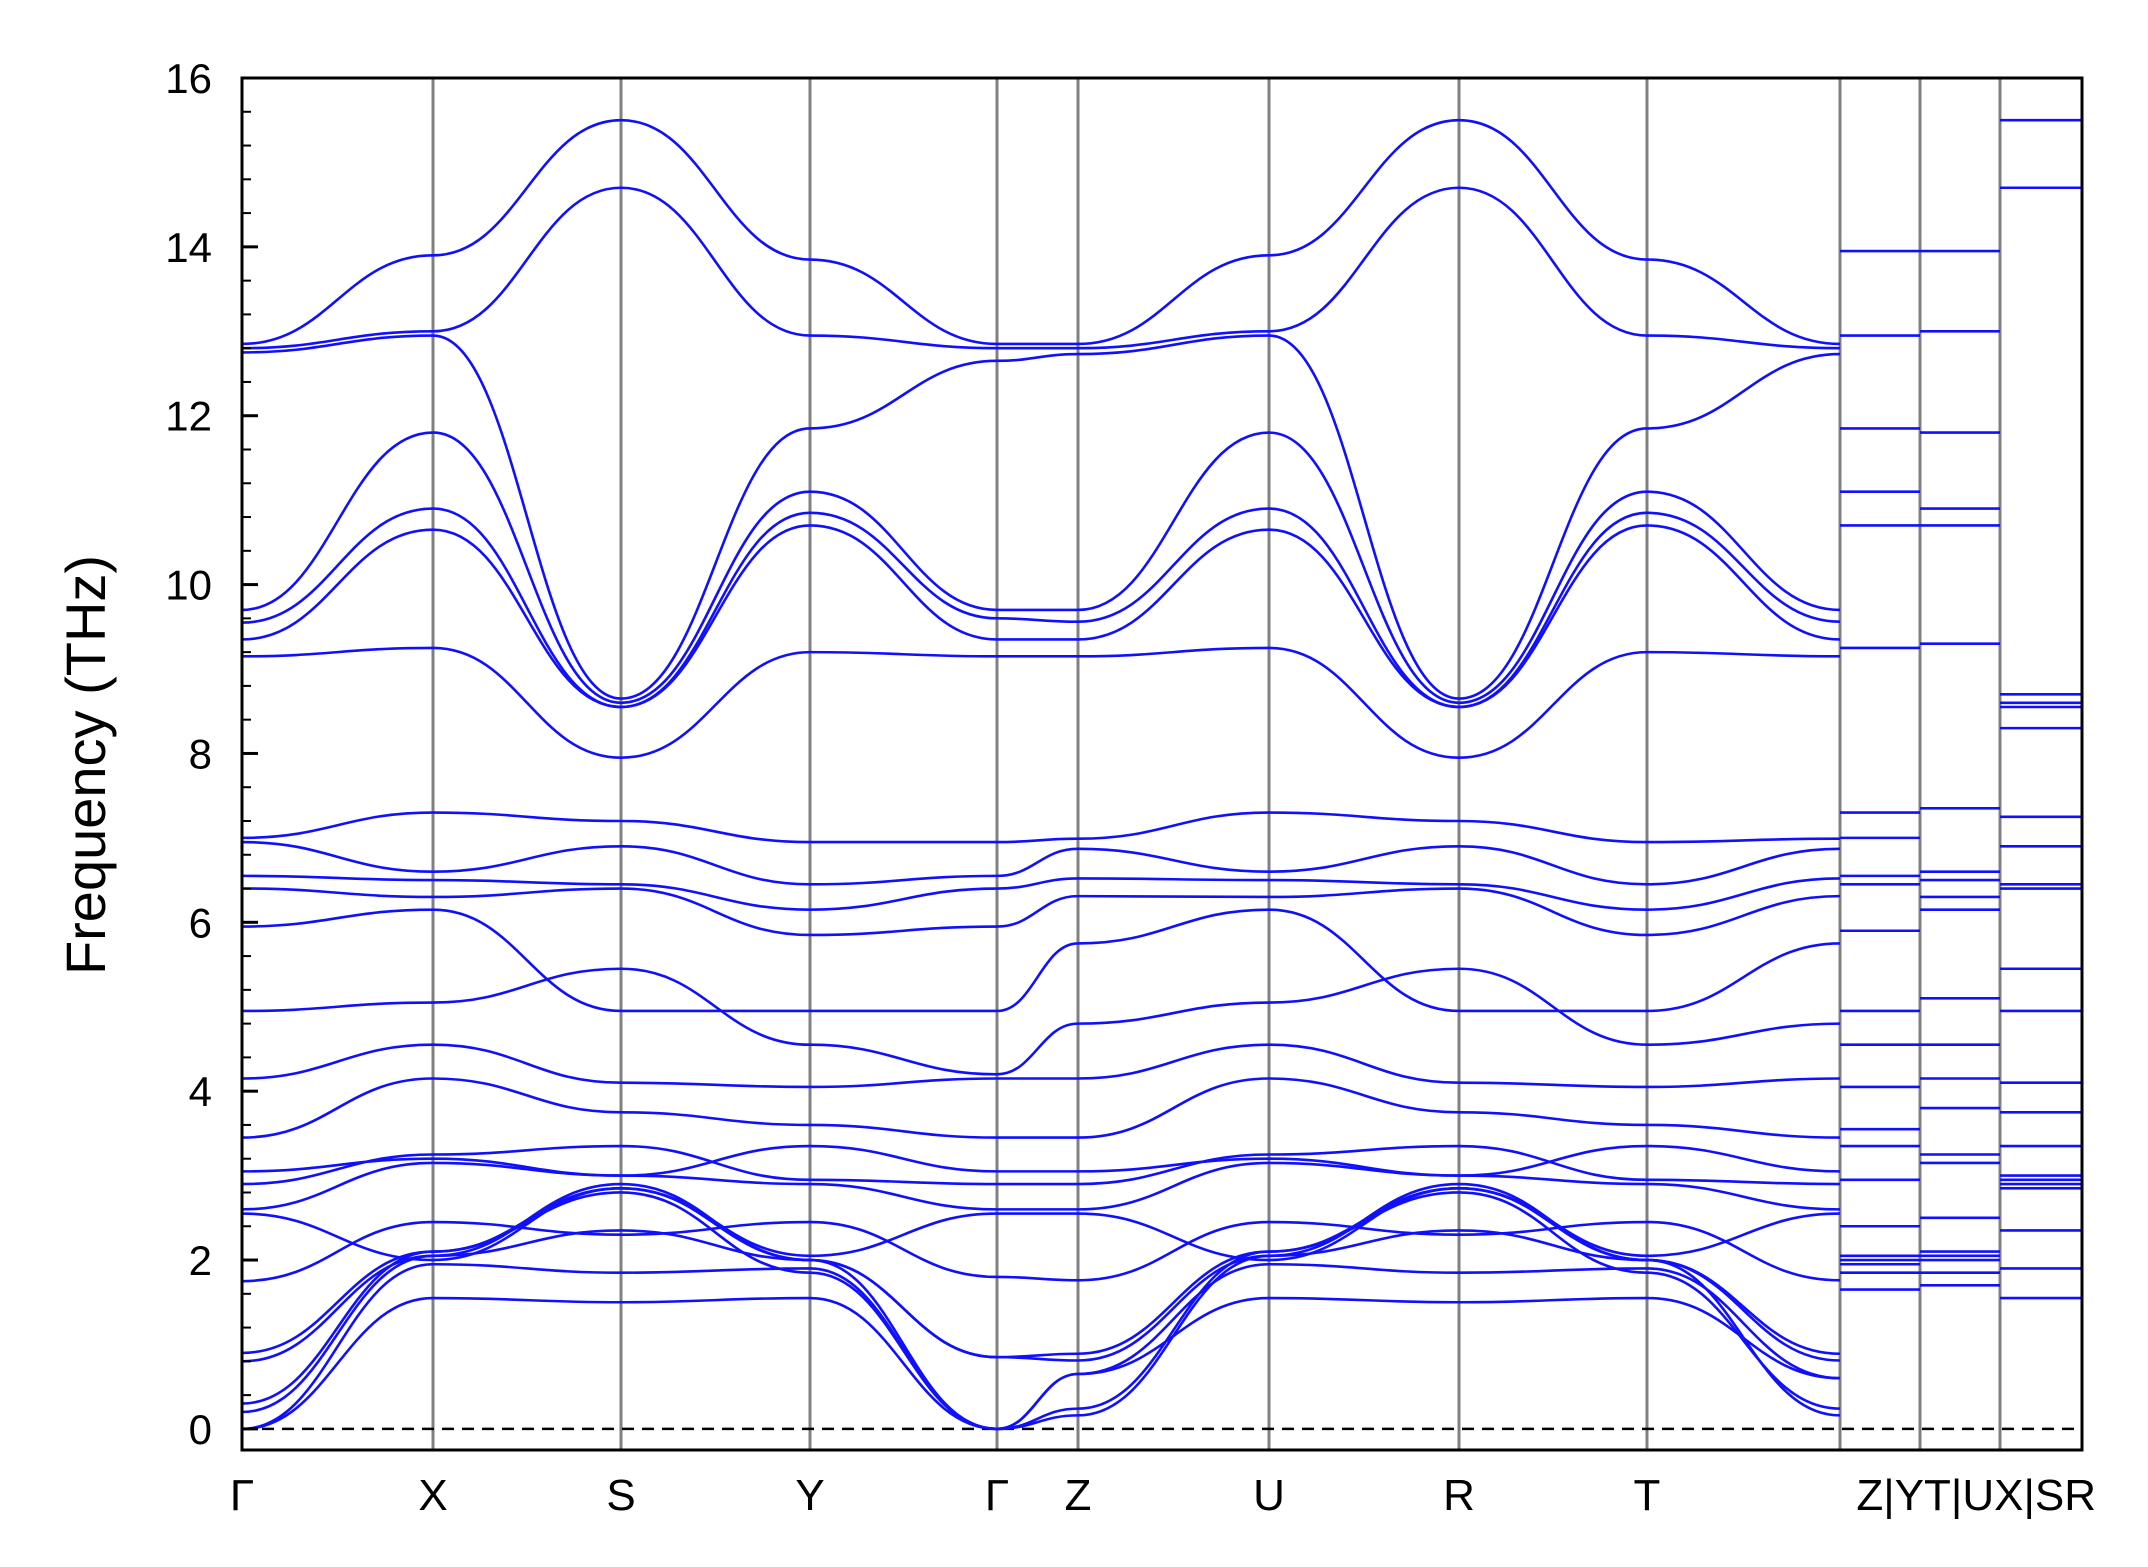 The width and height of the screenshot is (2148, 1567). What do you see at coordinates (809, 1495) in the screenshot?
I see `x-tick-label: Y` at bounding box center [809, 1495].